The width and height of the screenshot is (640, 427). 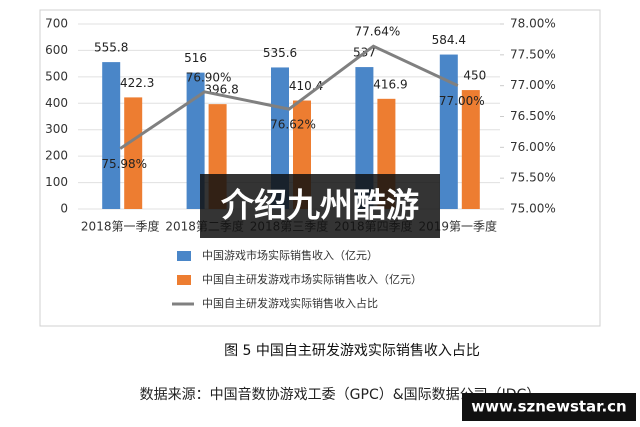 What do you see at coordinates (124, 164) in the screenshot?
I see `line-value-label: 75.98%` at bounding box center [124, 164].